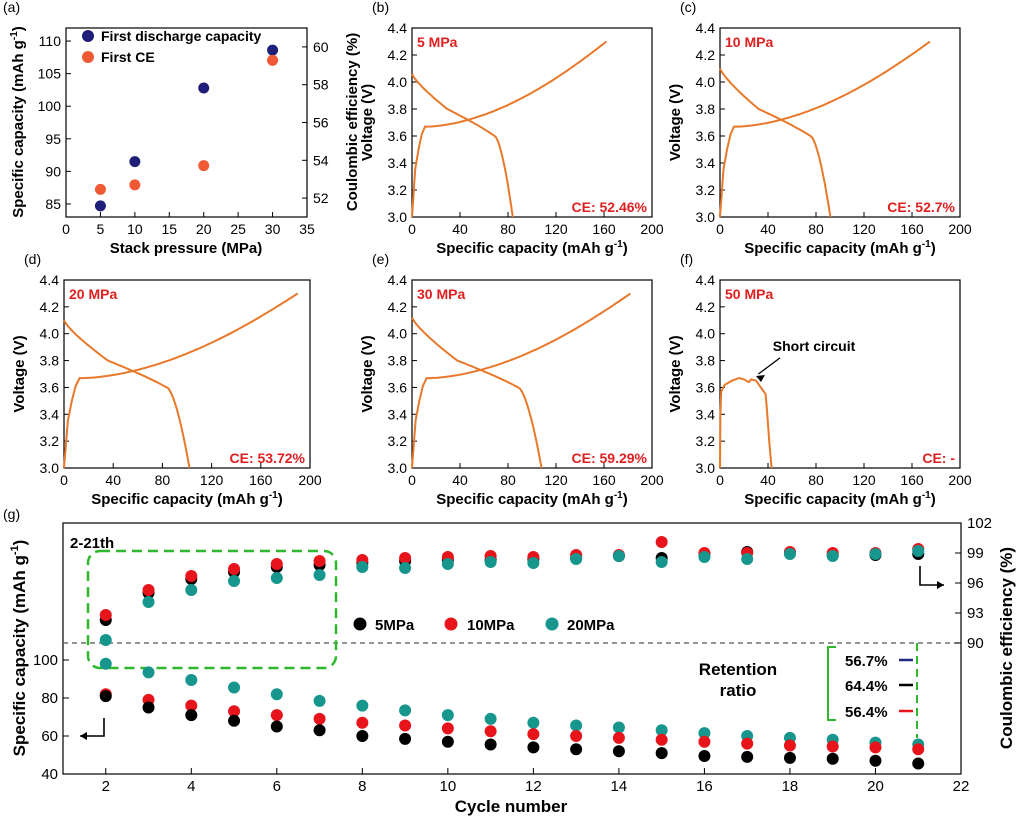 The image size is (1024, 818). What do you see at coordinates (1006, 648) in the screenshot?
I see `panel-g-y2-label: Coulombic efficiency (%)` at bounding box center [1006, 648].